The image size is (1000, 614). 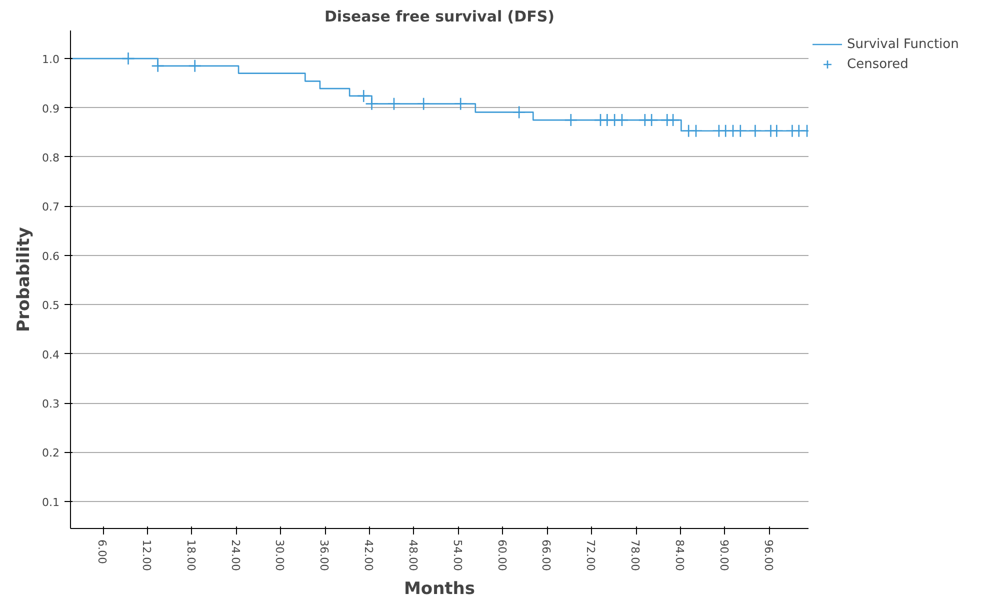 What do you see at coordinates (501, 555) in the screenshot?
I see `x-tick-label: 60.00` at bounding box center [501, 555].